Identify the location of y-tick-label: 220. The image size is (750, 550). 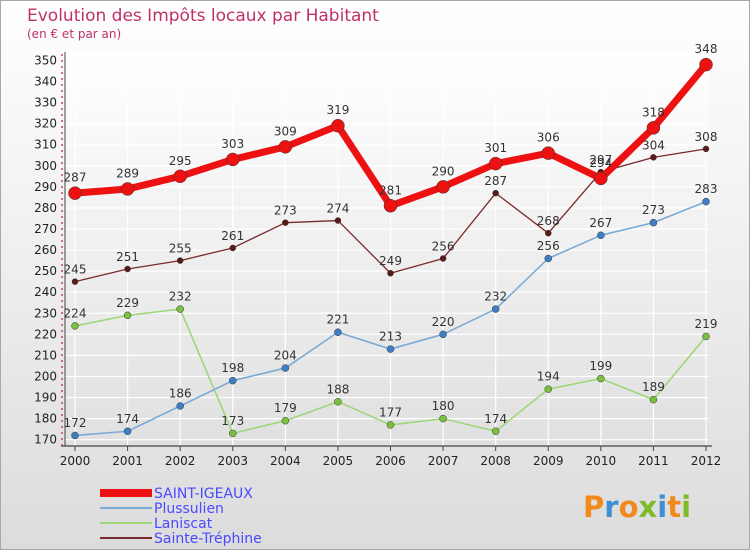
(45, 334).